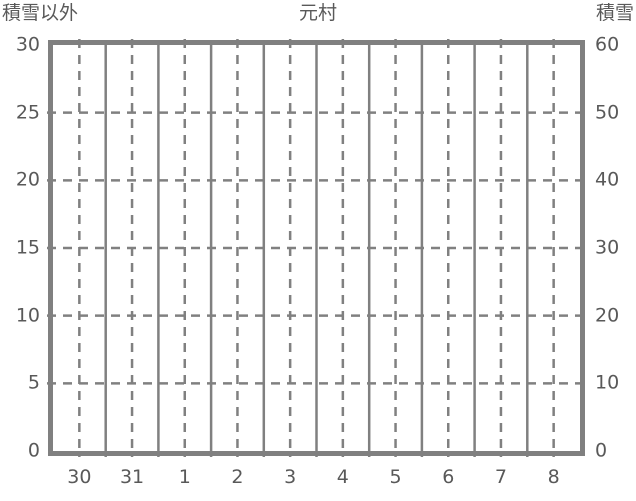 The image size is (636, 501). Describe the element at coordinates (316, 480) in the screenshot. I see `x-axis-ticks: 30 31 1 2 3 4 5 6 7 8` at that location.